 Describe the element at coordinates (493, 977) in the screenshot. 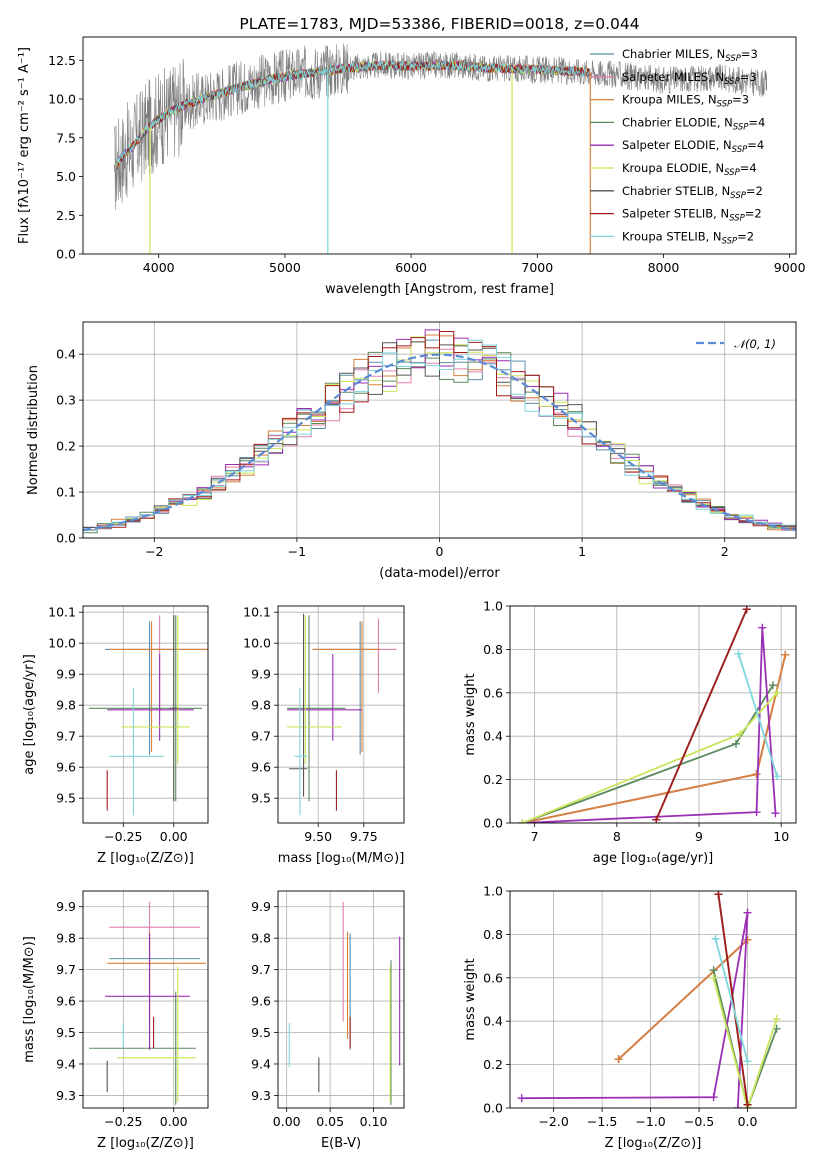

I see `y-tick-label: 0.6` at that location.